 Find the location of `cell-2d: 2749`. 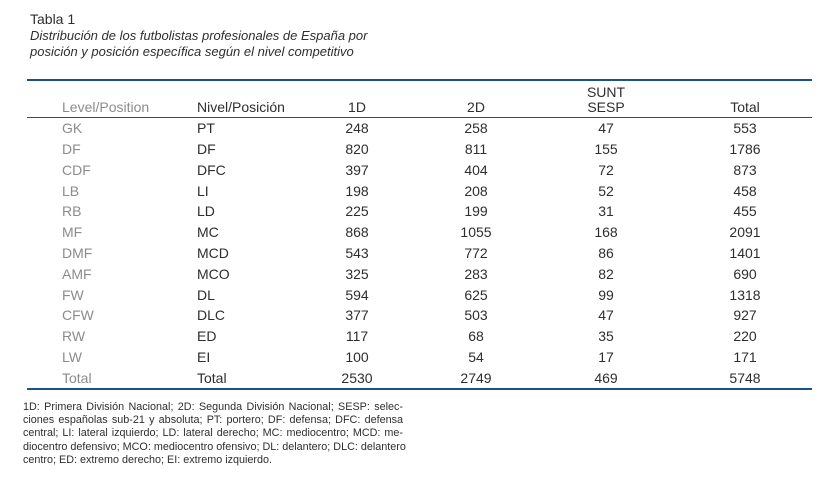

cell-2d: 2749 is located at coordinates (476, 377).